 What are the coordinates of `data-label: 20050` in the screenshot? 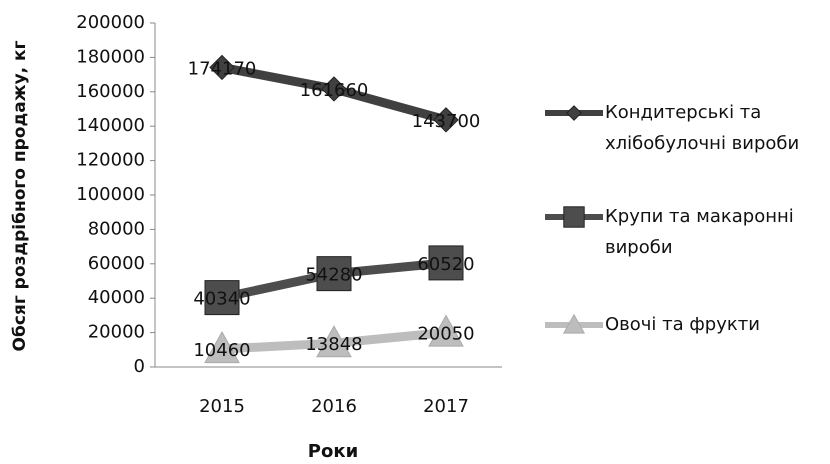 It's located at (445, 334).